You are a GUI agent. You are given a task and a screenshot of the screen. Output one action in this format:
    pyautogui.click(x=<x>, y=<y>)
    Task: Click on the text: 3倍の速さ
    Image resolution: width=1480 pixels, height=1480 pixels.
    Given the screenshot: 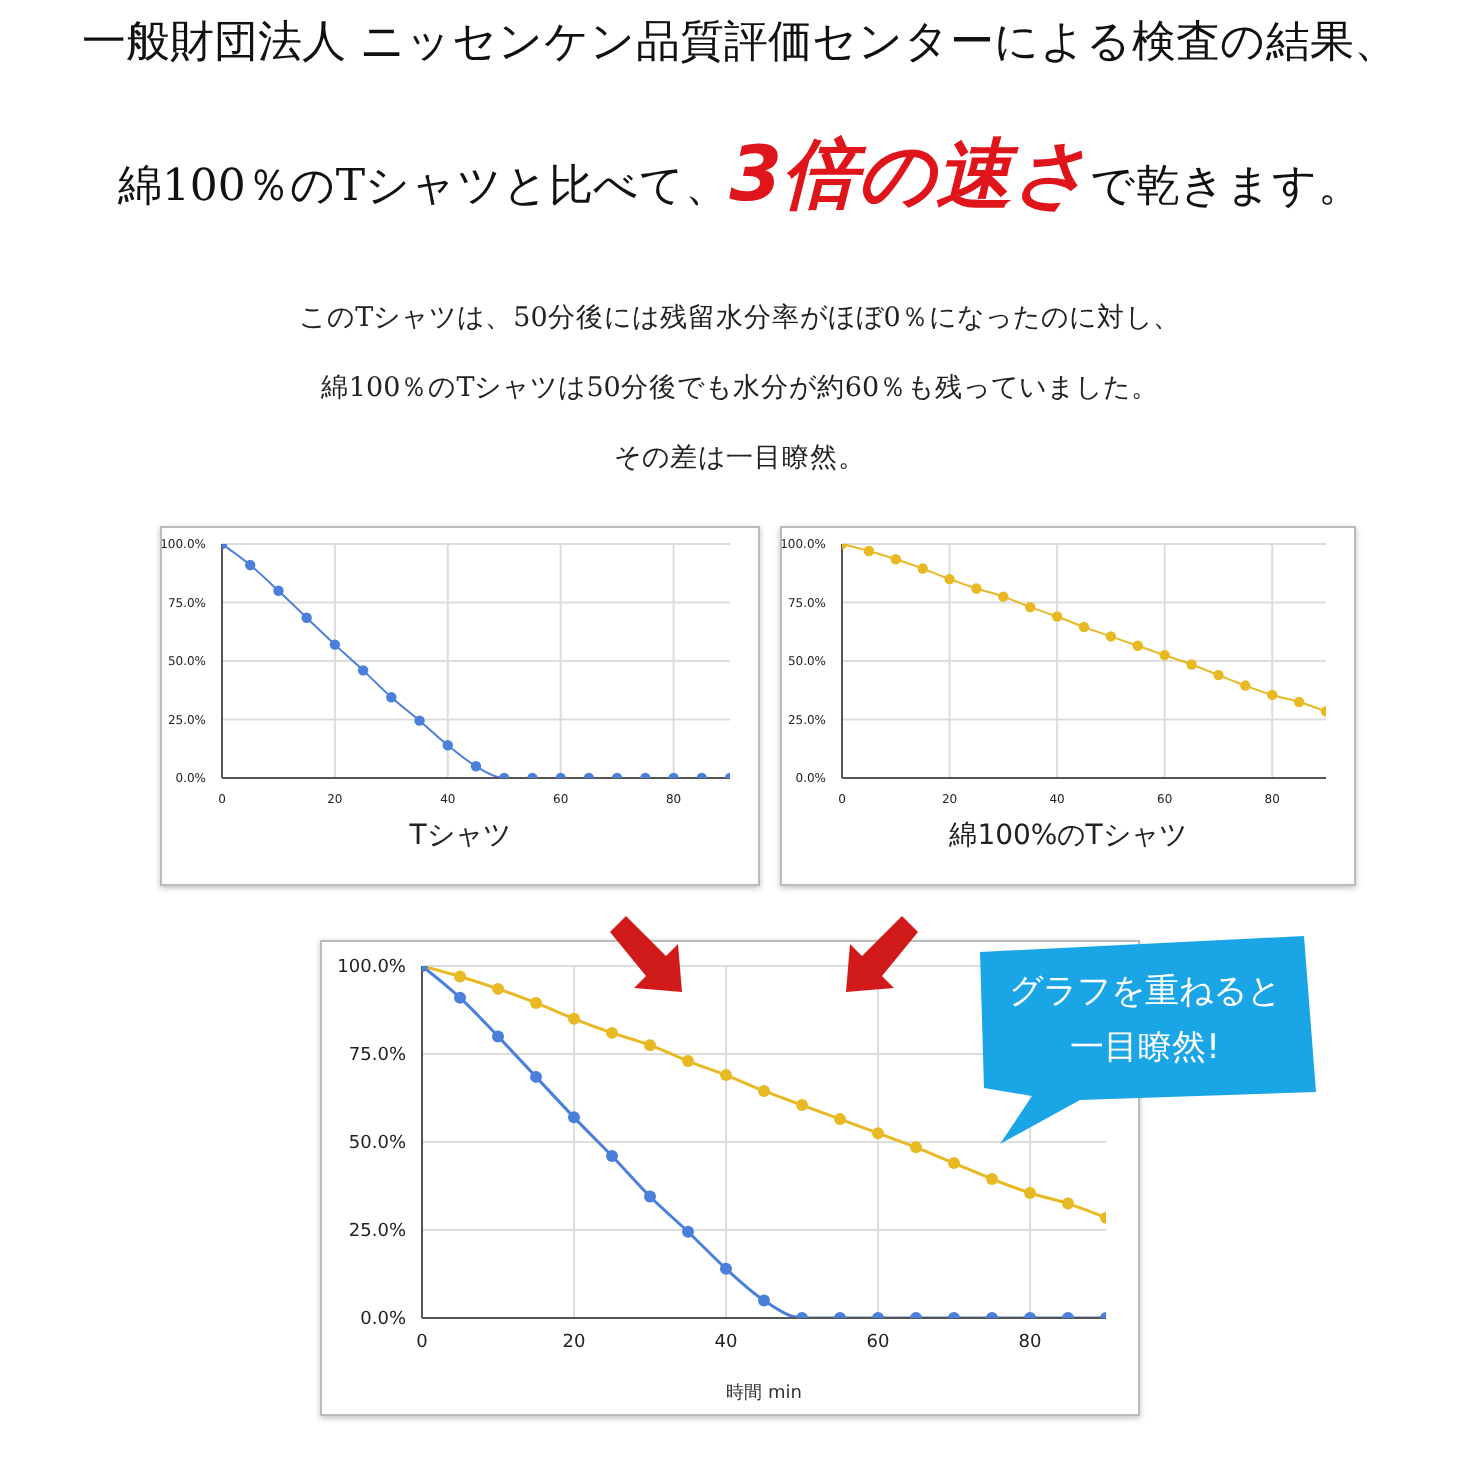 What is the action you would take?
    pyautogui.click(x=910, y=174)
    